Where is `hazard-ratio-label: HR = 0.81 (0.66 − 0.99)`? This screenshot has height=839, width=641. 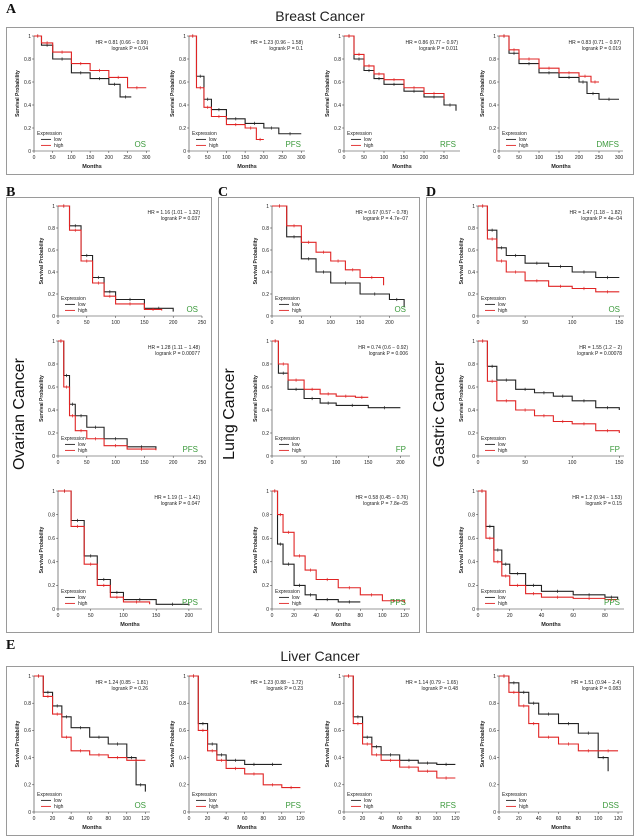
hazard-ratio-label: HR = 0.81 (0.66 − 0.99) is located at coordinates (121, 43).